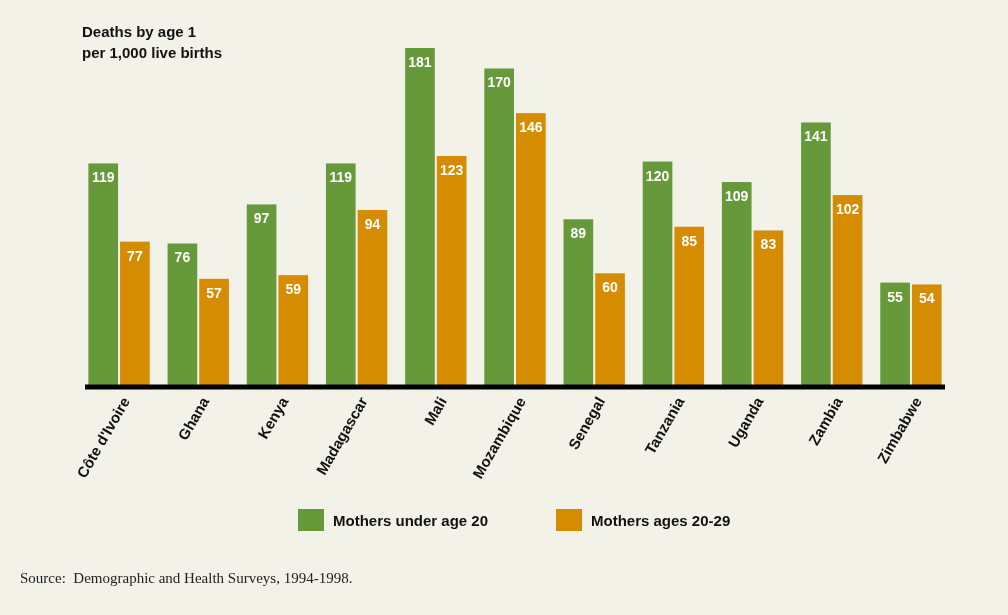 The width and height of the screenshot is (1008, 615). What do you see at coordinates (186, 578) in the screenshot?
I see `source-note: Source: Demographic and Health Surveys, 1994-1998.` at bounding box center [186, 578].